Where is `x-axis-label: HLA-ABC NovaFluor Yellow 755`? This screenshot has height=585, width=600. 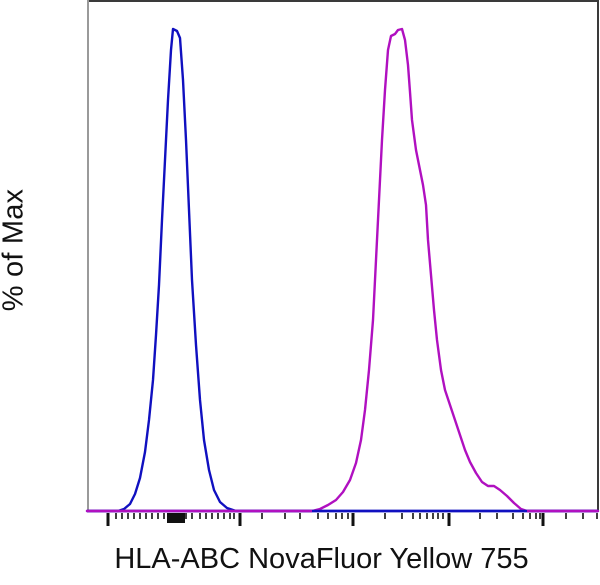
x-axis-label: HLA-ABC NovaFluor Yellow 755 is located at coordinates (321, 559).